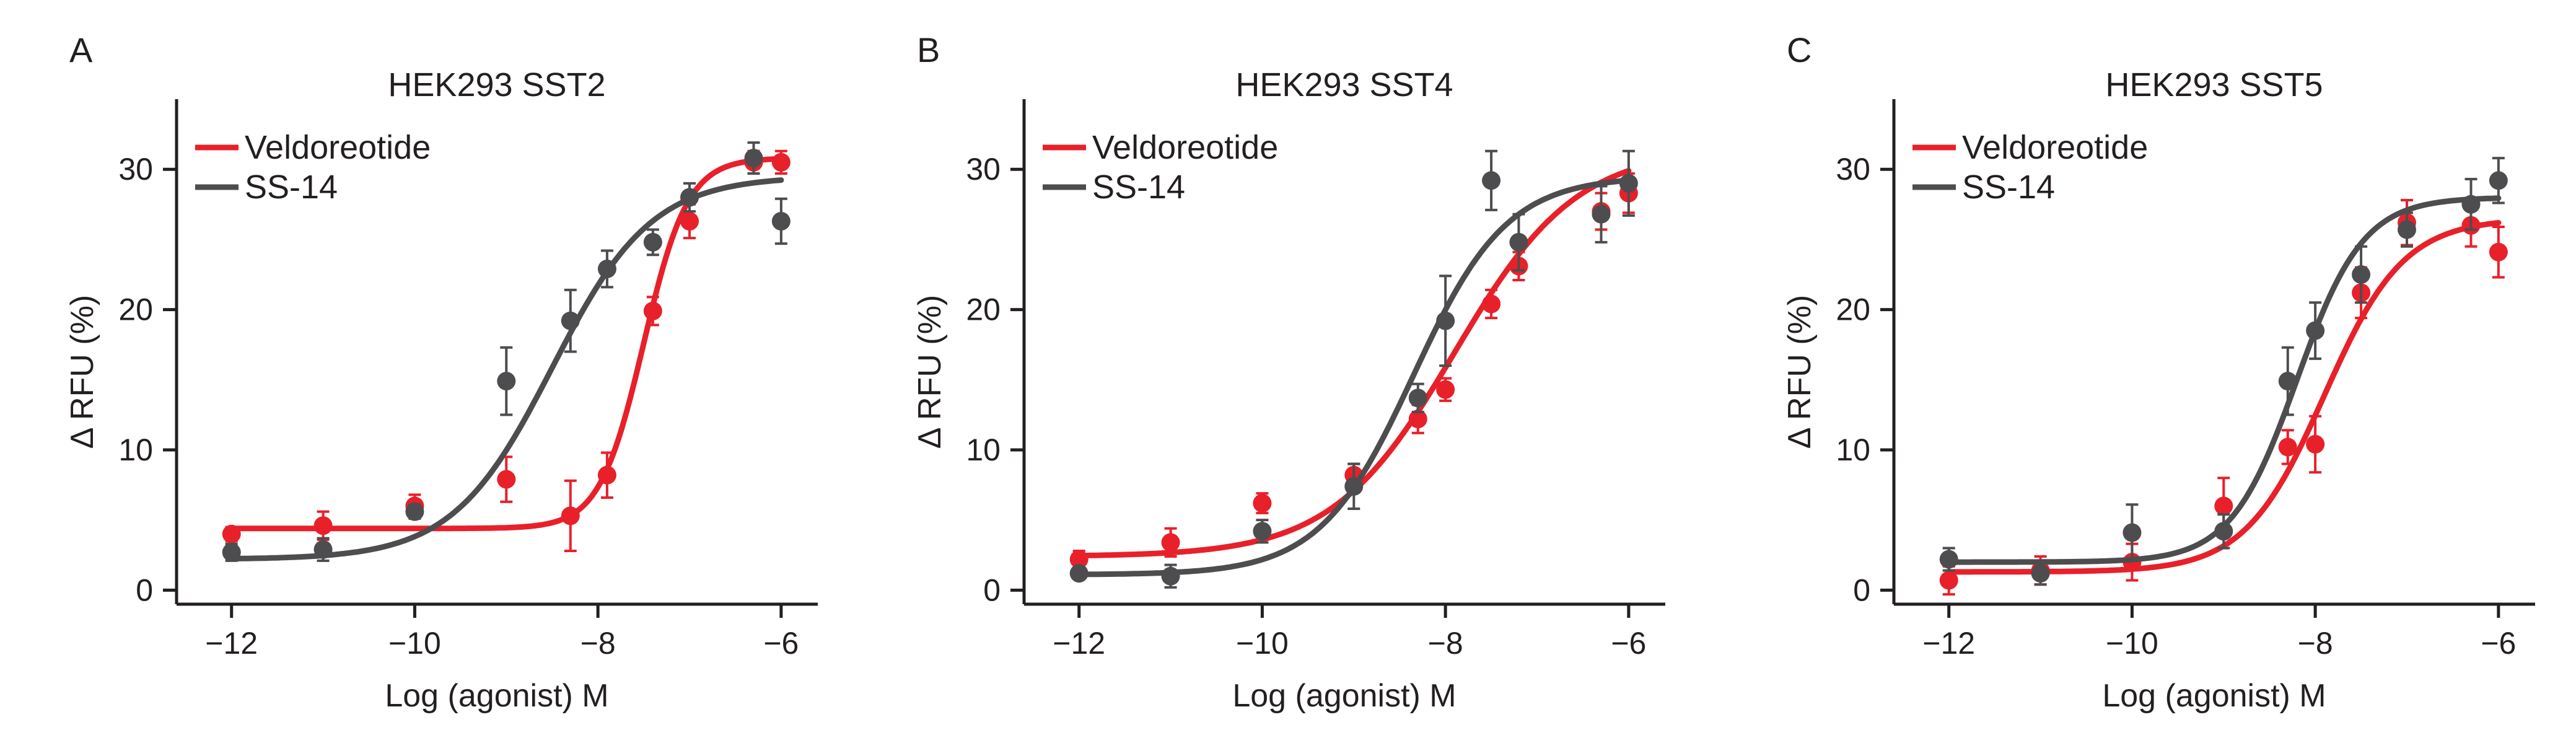 This screenshot has height=743, width=2576. What do you see at coordinates (81, 50) in the screenshot?
I see `panel-letter: A` at bounding box center [81, 50].